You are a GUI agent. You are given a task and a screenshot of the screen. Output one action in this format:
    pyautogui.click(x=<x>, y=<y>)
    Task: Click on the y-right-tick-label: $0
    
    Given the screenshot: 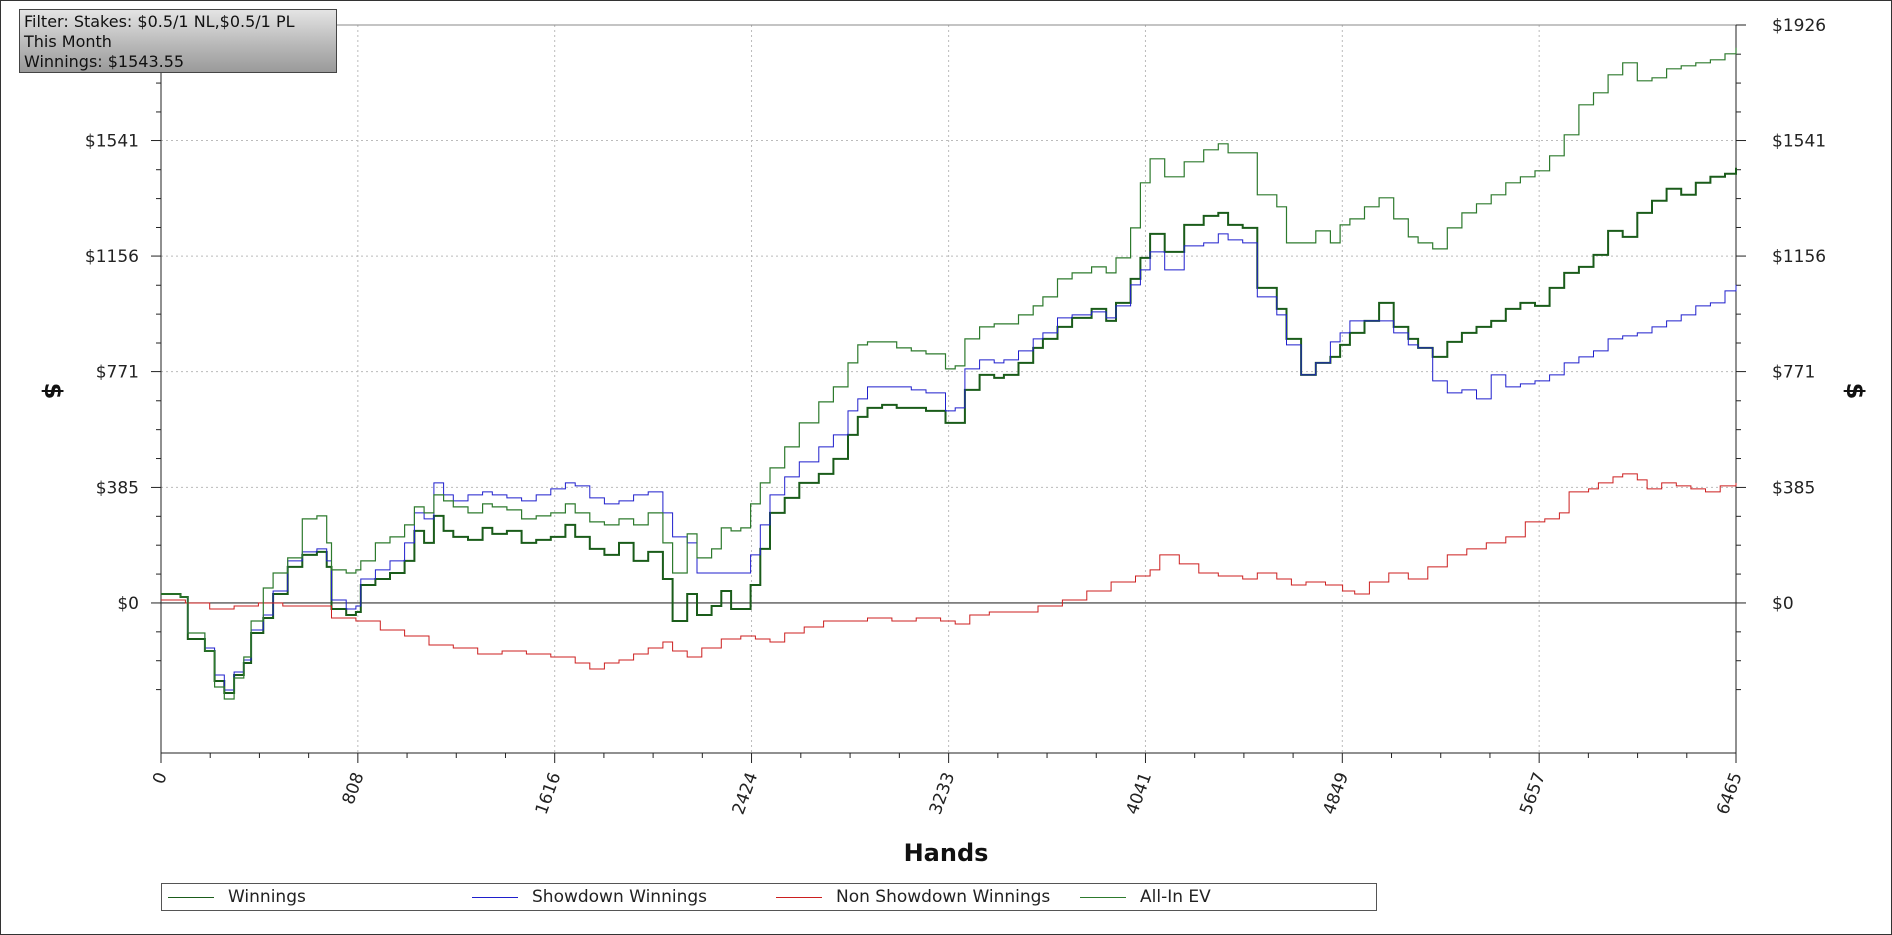 What is the action you would take?
    pyautogui.click(x=1783, y=604)
    